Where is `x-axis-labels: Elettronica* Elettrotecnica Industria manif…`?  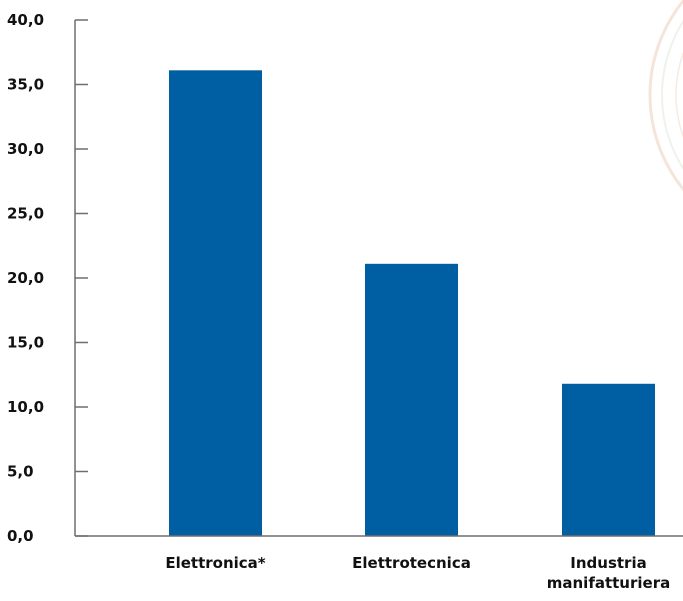
x-axis-labels: Elettronica* Elettrotecnica Industria manif… is located at coordinates (417, 573).